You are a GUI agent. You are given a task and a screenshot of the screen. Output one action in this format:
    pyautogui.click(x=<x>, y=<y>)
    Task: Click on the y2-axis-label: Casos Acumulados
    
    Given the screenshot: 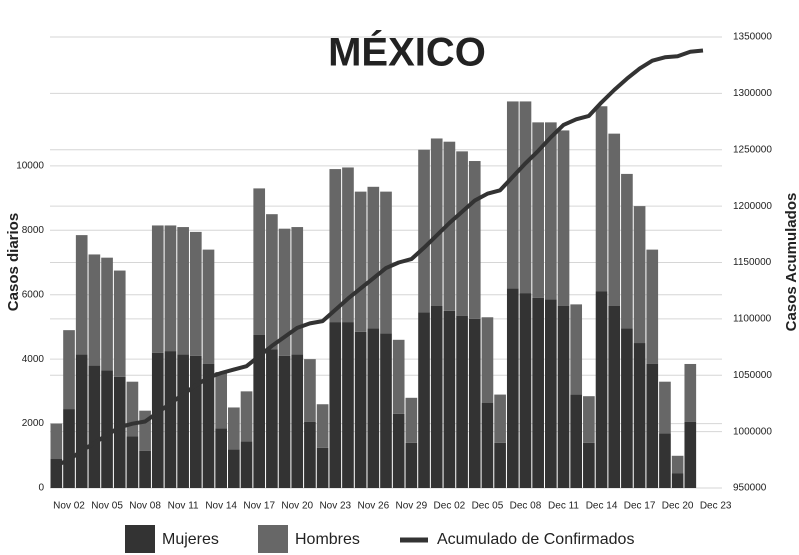 What is the action you would take?
    pyautogui.click(x=791, y=262)
    